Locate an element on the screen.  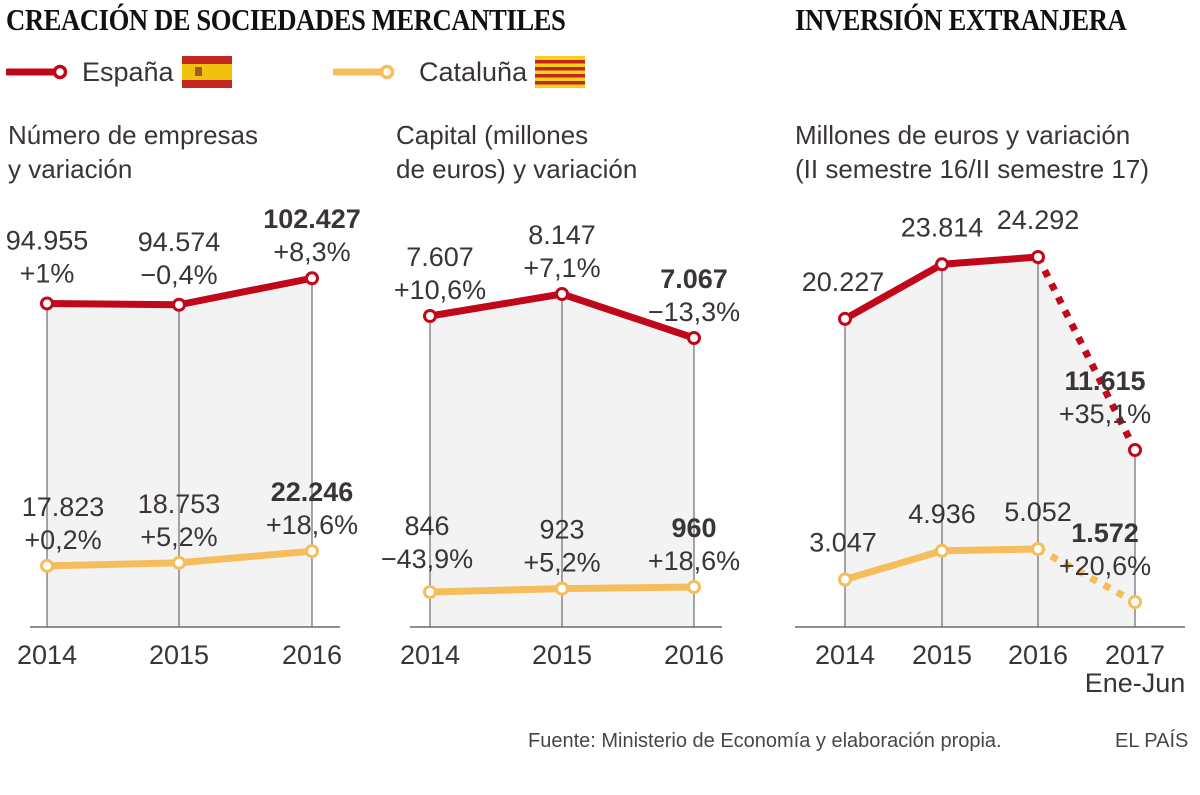
cataluna-value-label: 18.753 is located at coordinates (179, 504).